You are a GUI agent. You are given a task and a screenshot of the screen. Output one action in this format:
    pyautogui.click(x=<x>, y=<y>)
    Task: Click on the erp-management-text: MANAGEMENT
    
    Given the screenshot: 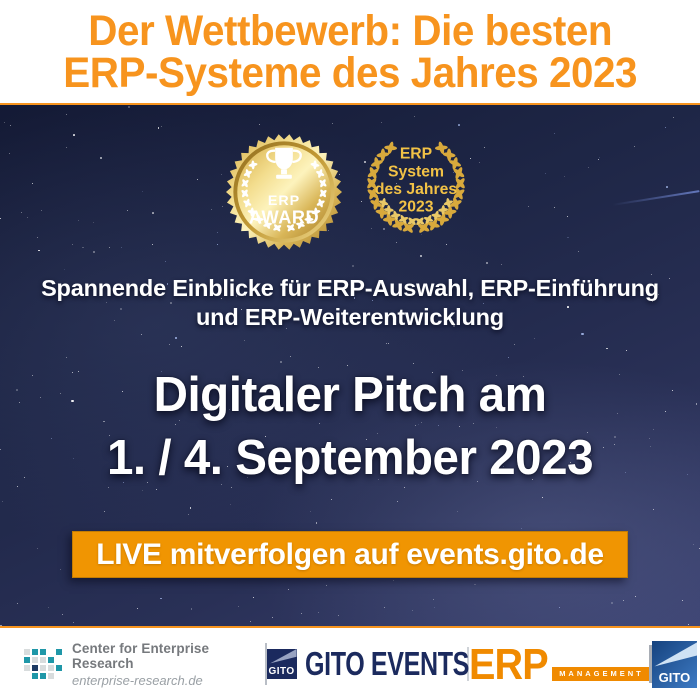 What is the action you would take?
    pyautogui.click(x=601, y=673)
    